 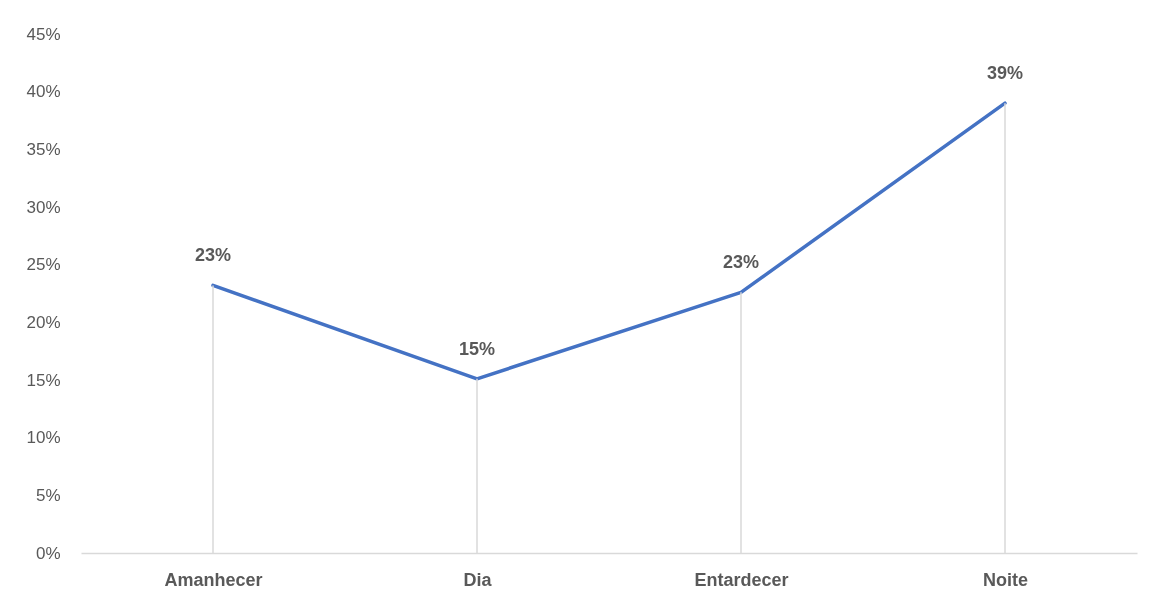 I want to click on y-tick-label: 10%, so click(x=43, y=438).